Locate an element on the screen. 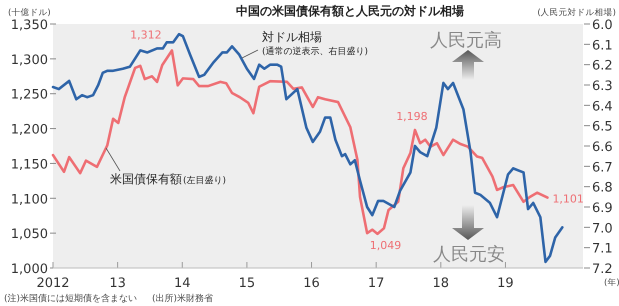 This screenshot has width=619, height=306. y2-tick-label: 6.1 is located at coordinates (602, 46).